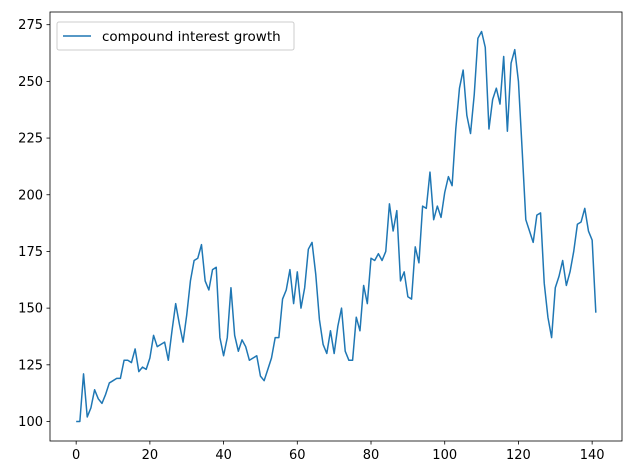 The image size is (638, 476). What do you see at coordinates (150, 455) in the screenshot?
I see `x-tick-label: 20` at bounding box center [150, 455].